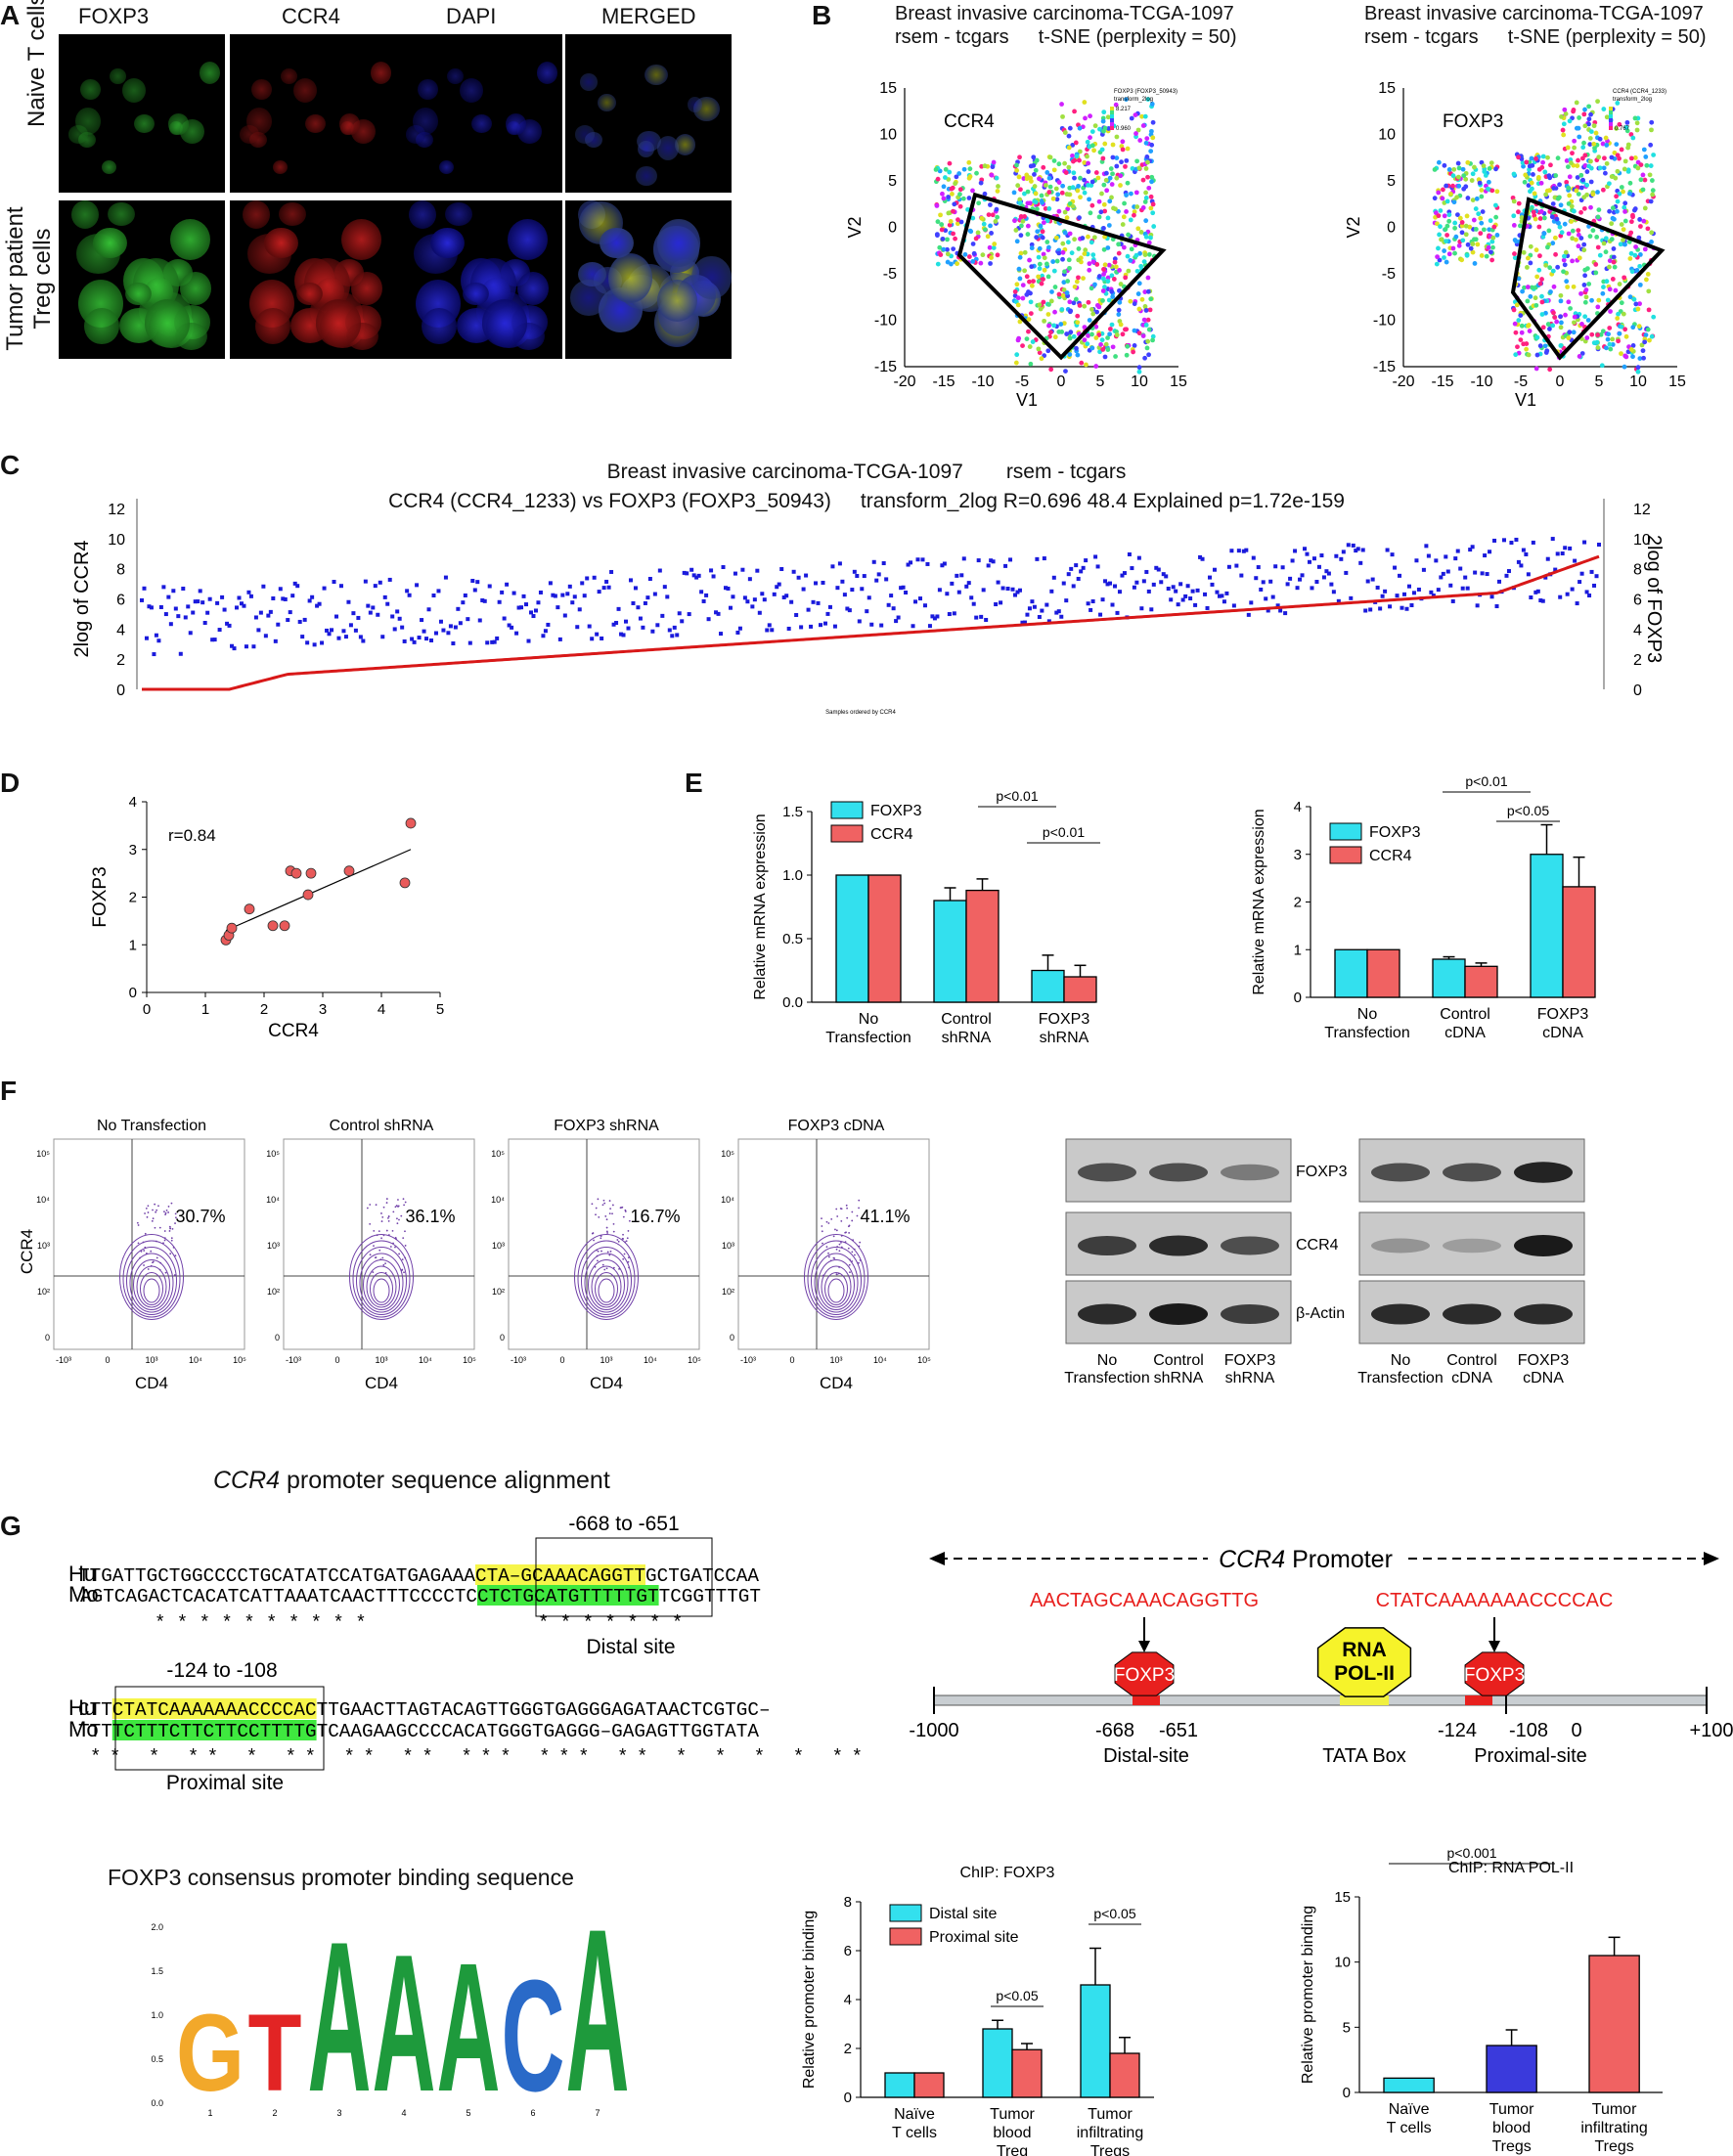 Image resolution: width=1733 pixels, height=2156 pixels. I want to click on panel-c-title2a: CCR4 (CCR4_1233) vs FOXP3 (FOXP3_50943), so click(609, 501).